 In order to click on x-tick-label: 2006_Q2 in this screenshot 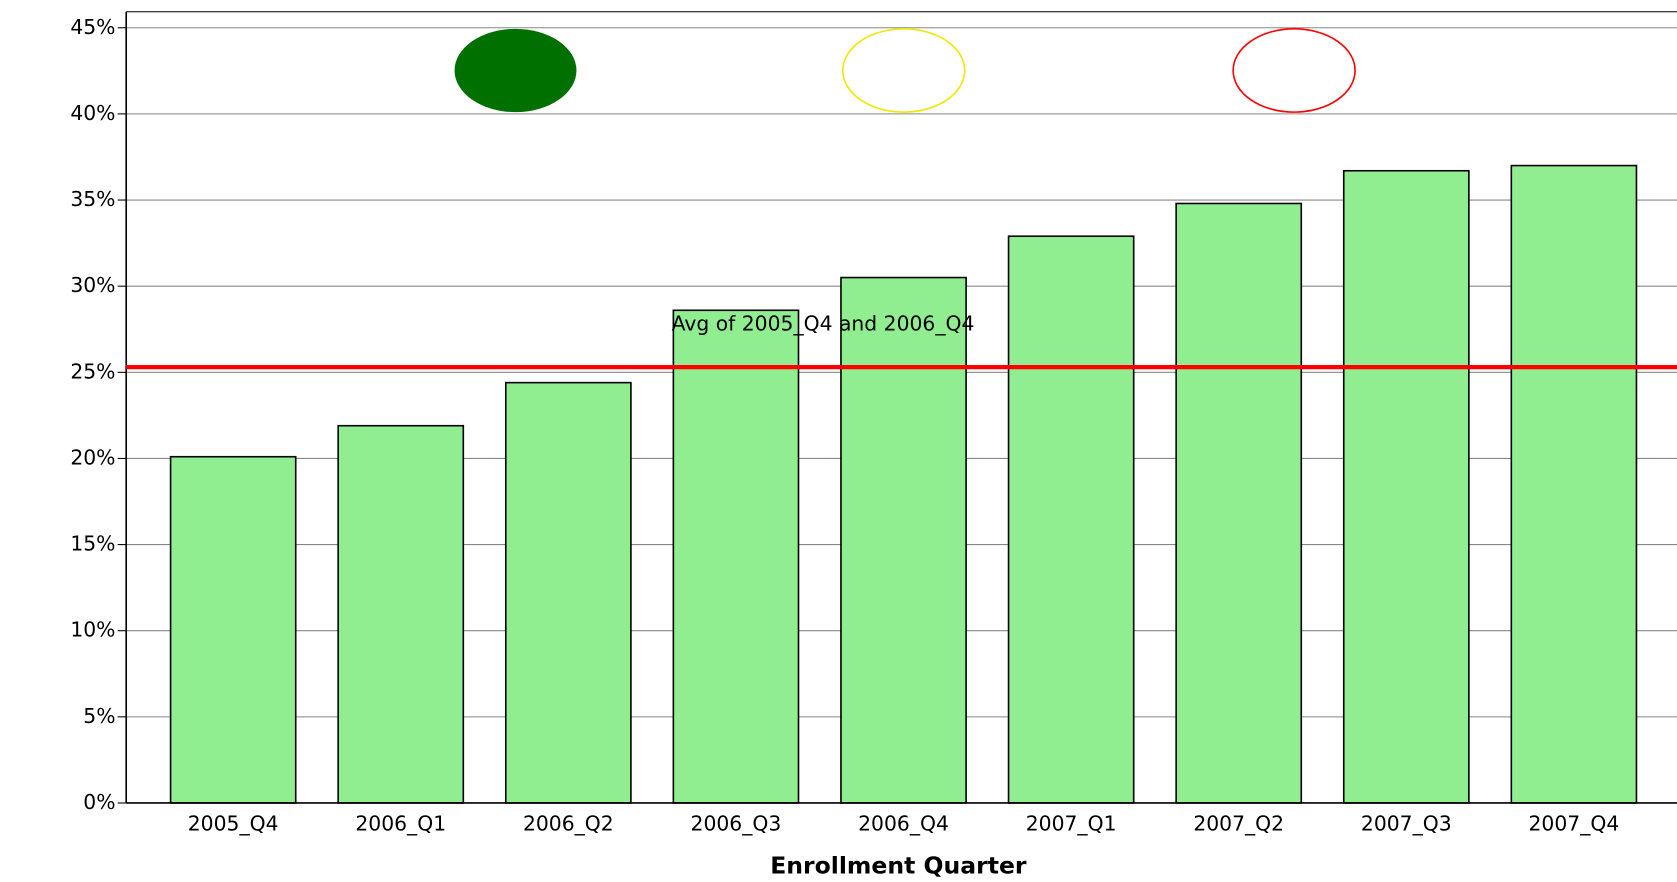, I will do `click(568, 823)`.